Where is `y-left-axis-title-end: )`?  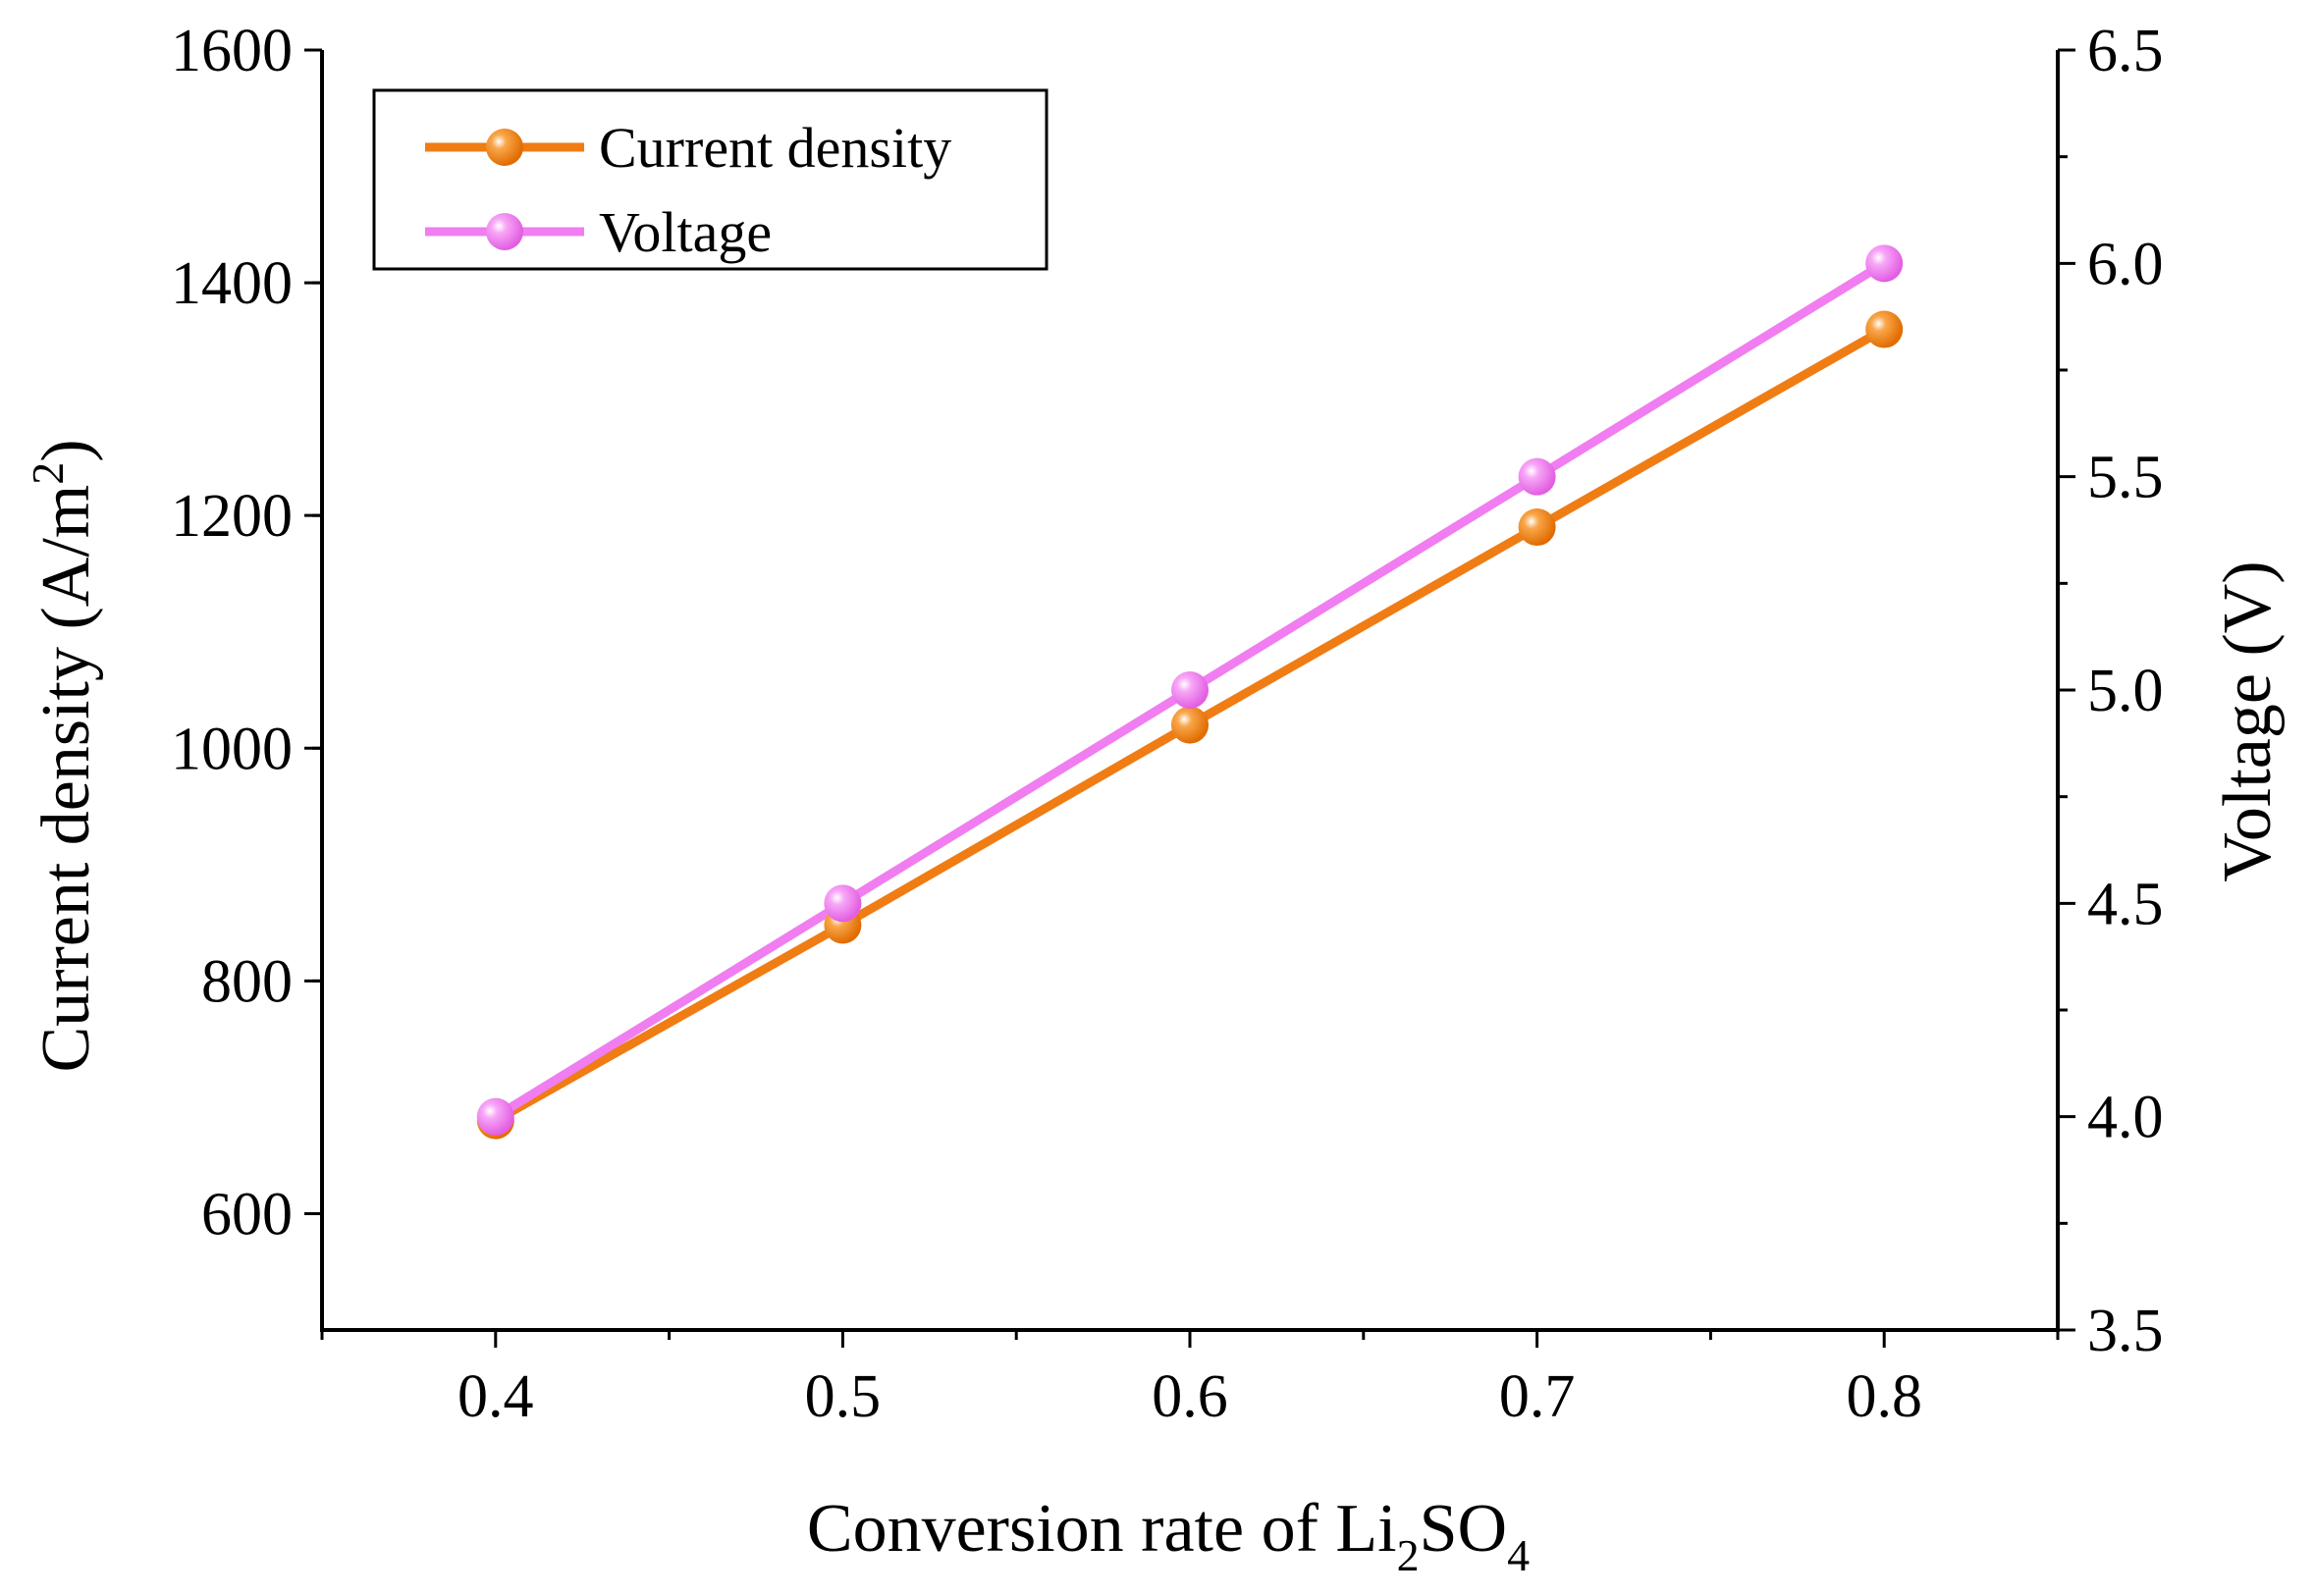
y-left-axis-title-end: ) is located at coordinates (66, 450).